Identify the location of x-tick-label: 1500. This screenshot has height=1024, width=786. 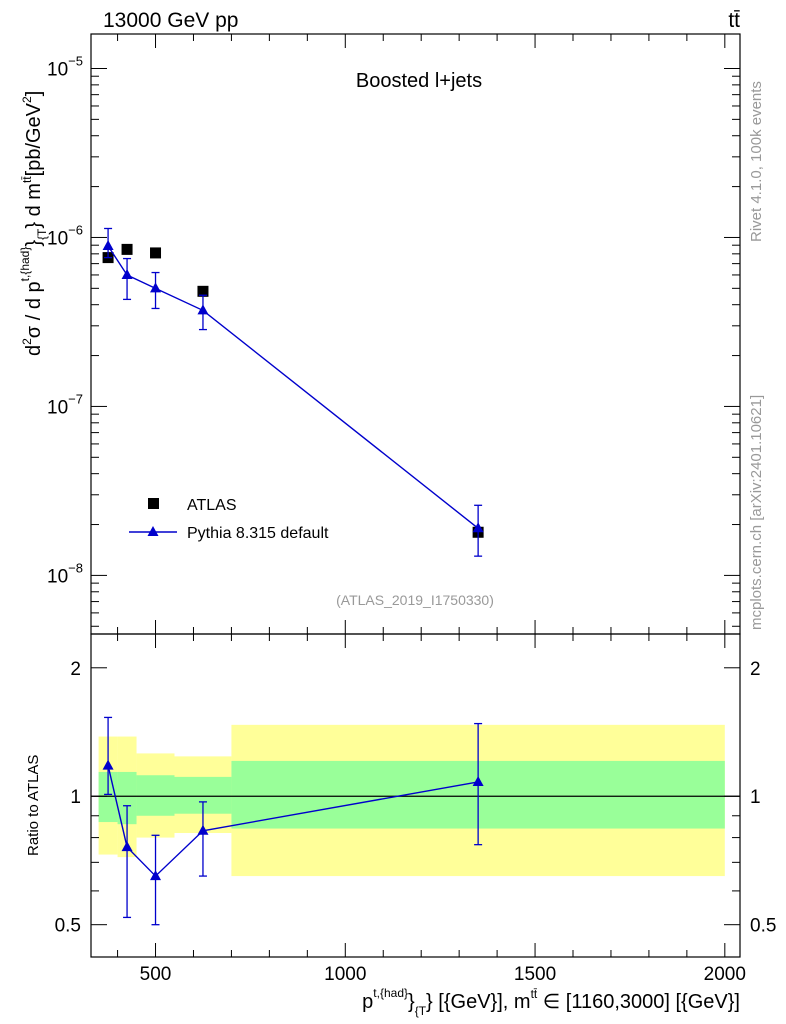
(535, 974).